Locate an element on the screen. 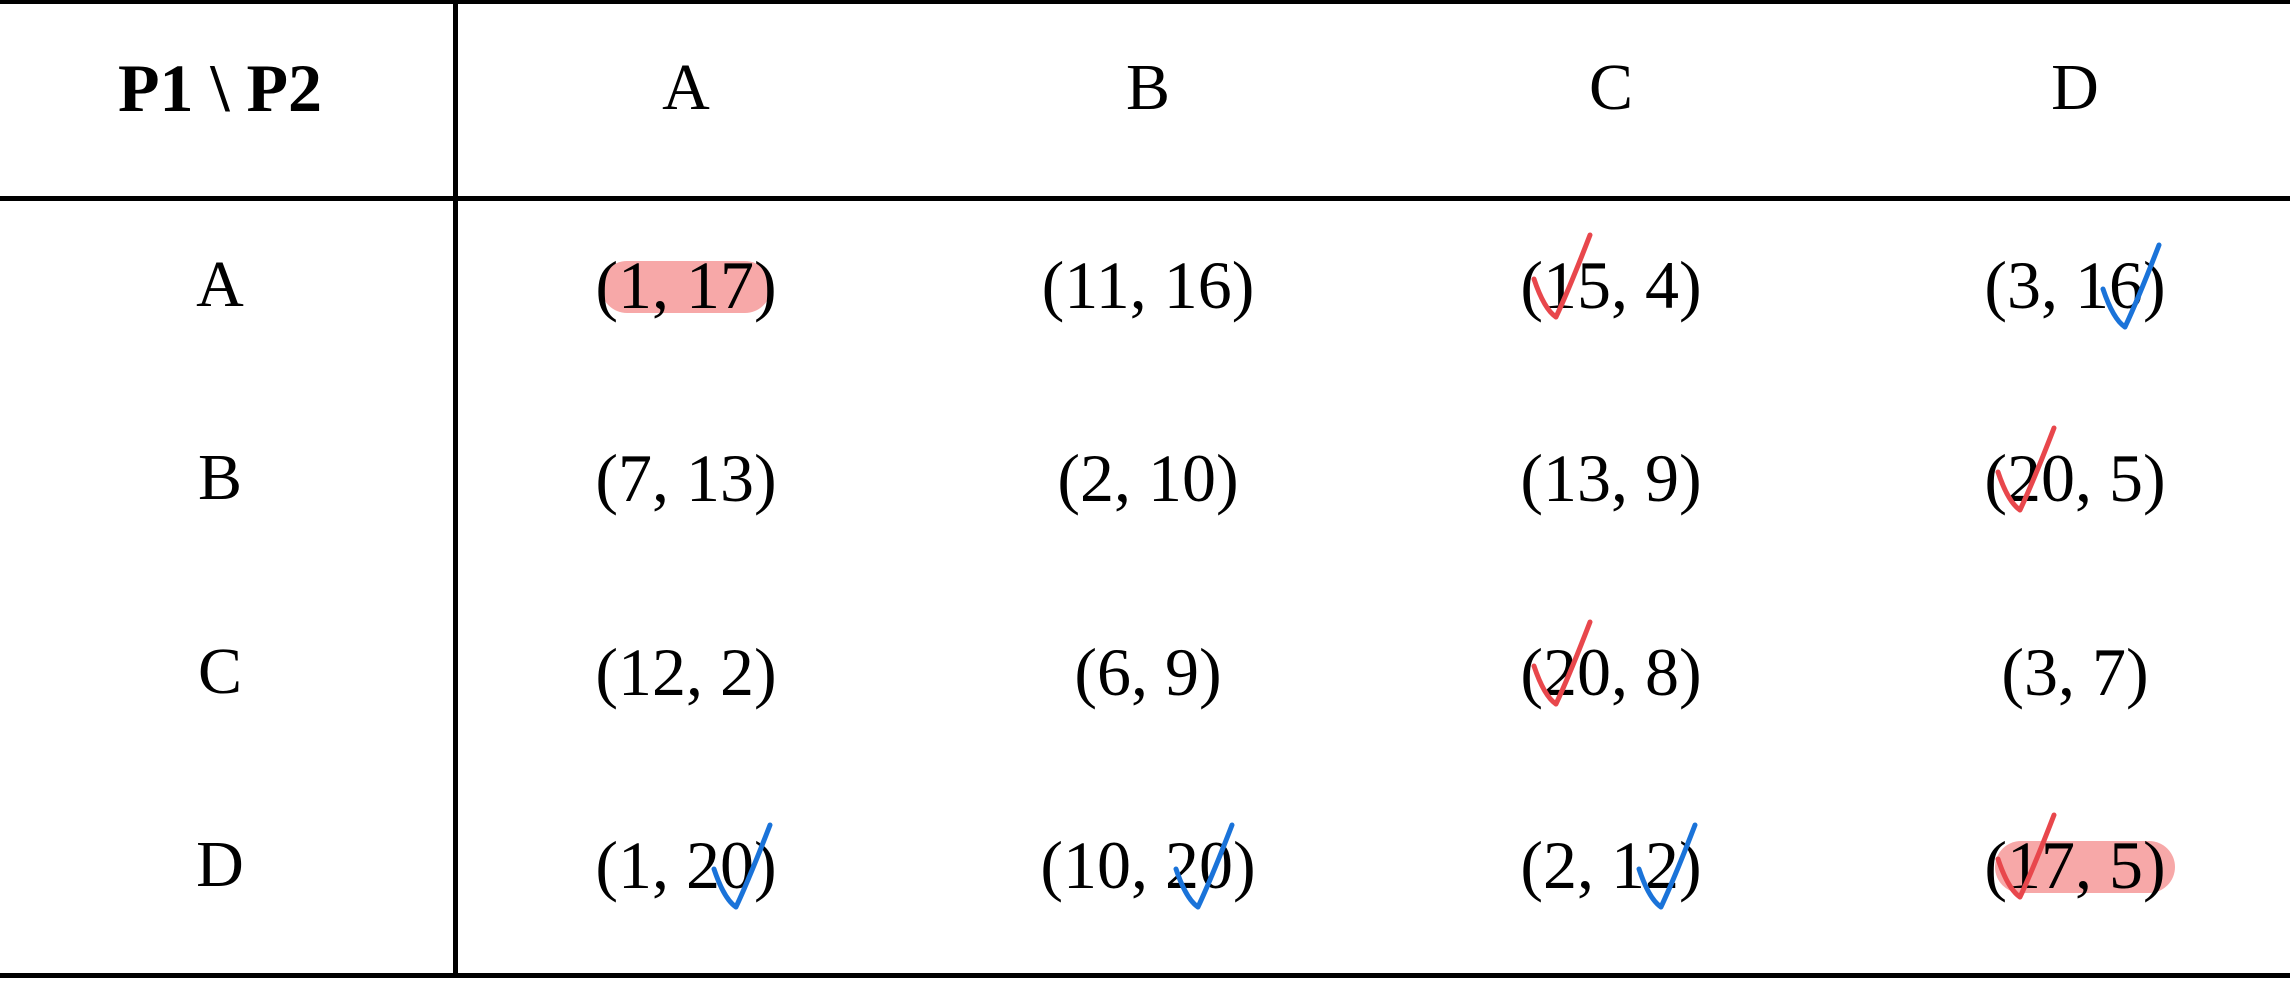 Image resolution: width=2290 pixels, height=1000 pixels. row-header-b: B is located at coordinates (220, 477).